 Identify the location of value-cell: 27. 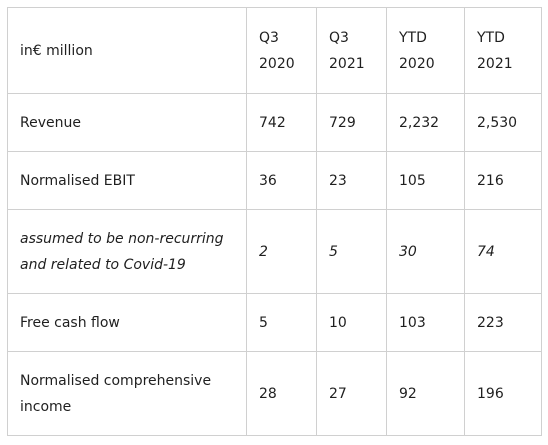
(351, 393).